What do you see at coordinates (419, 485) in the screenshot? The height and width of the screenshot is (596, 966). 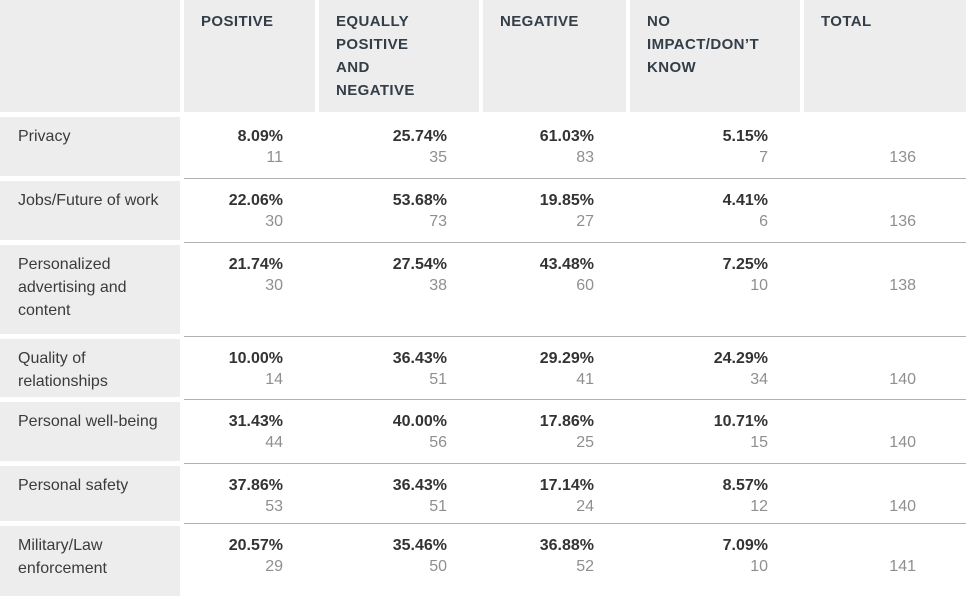 I see `cell-percent: 36.43%` at bounding box center [419, 485].